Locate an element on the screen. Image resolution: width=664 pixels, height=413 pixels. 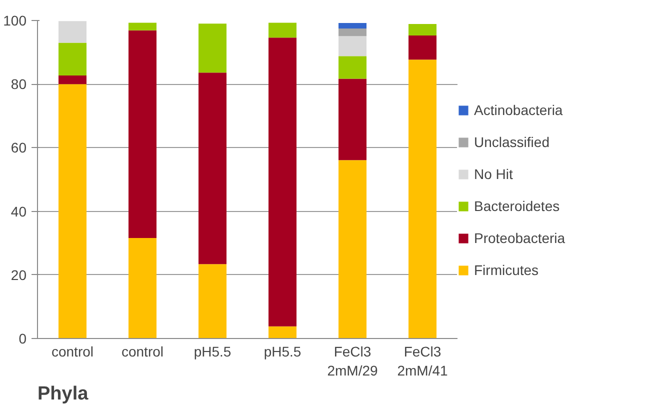
x-tick-label: FeCl3 2mM/41 is located at coordinates (422, 361).